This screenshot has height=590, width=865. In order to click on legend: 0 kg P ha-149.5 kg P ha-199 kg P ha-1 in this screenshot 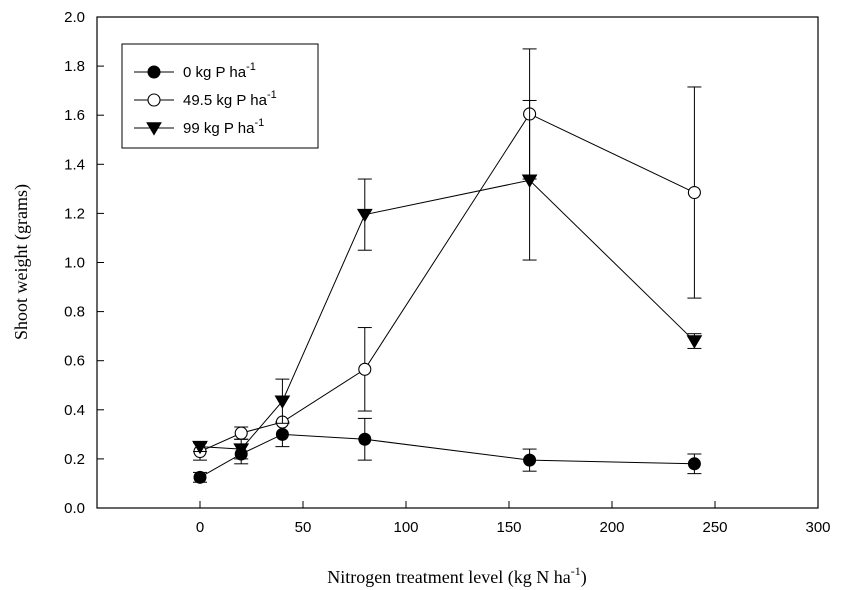, I will do `click(220, 96)`.